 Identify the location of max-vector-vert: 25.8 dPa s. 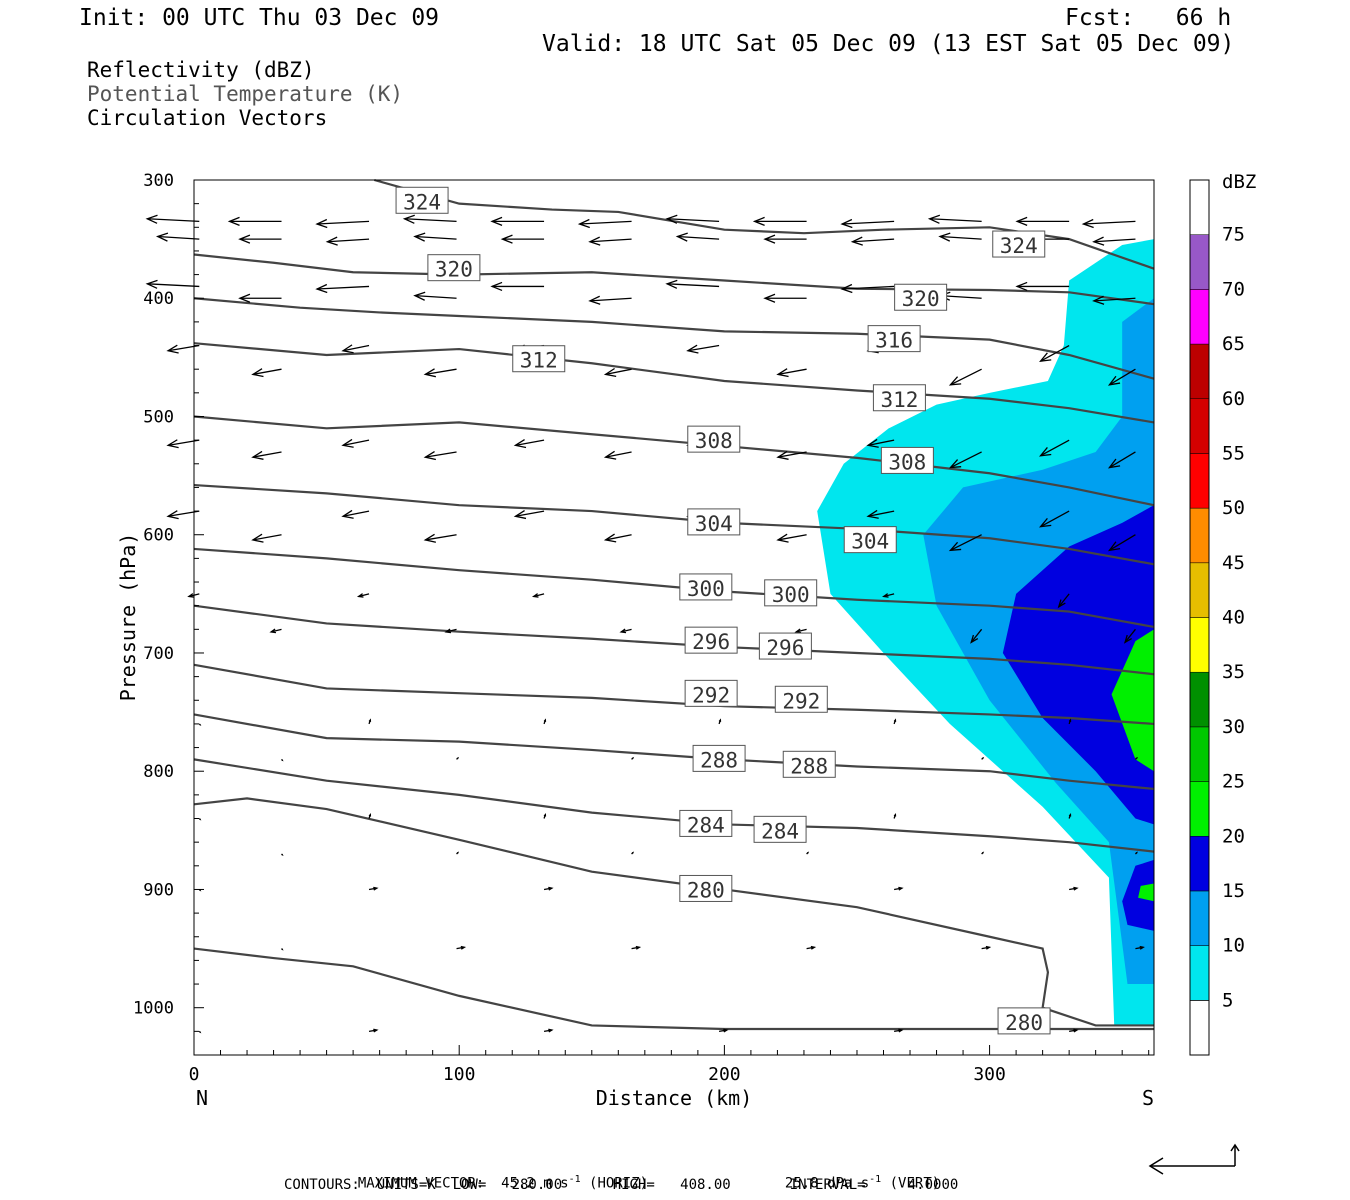
(827, 1183).